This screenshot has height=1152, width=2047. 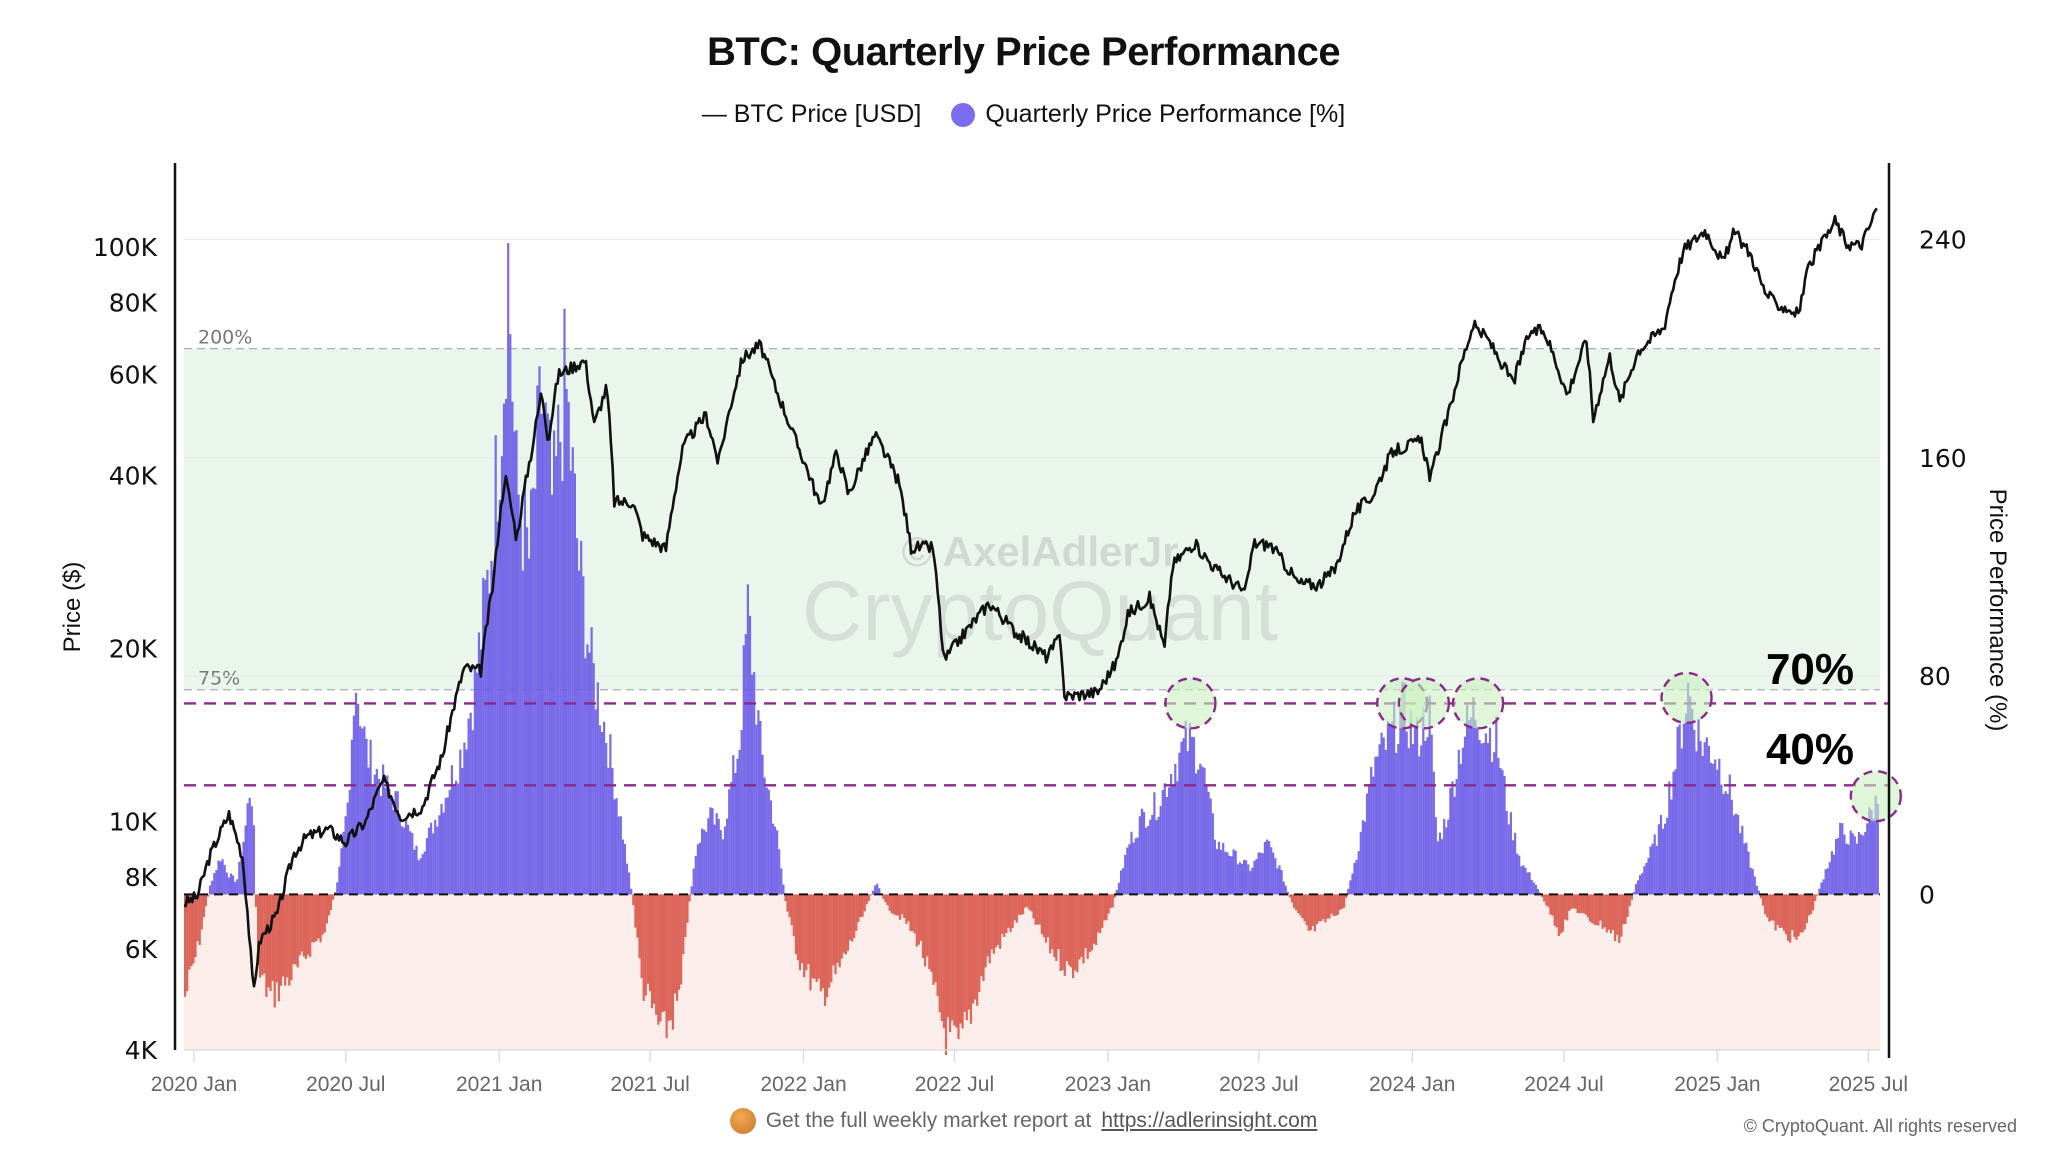 What do you see at coordinates (1209, 1120) in the screenshot?
I see `footer-promo-link: https://adlerinsight.com` at bounding box center [1209, 1120].